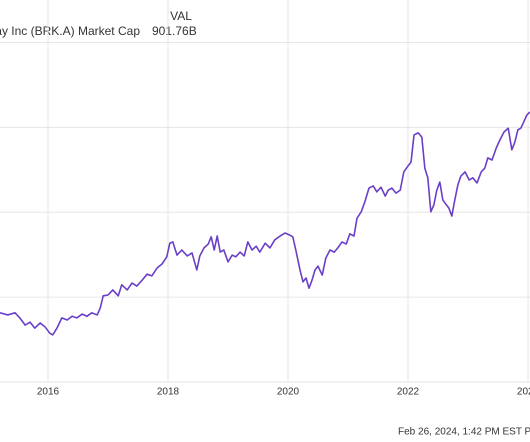 The image size is (530, 442). What do you see at coordinates (48, 392) in the screenshot?
I see `x-tick-label: 2016` at bounding box center [48, 392].